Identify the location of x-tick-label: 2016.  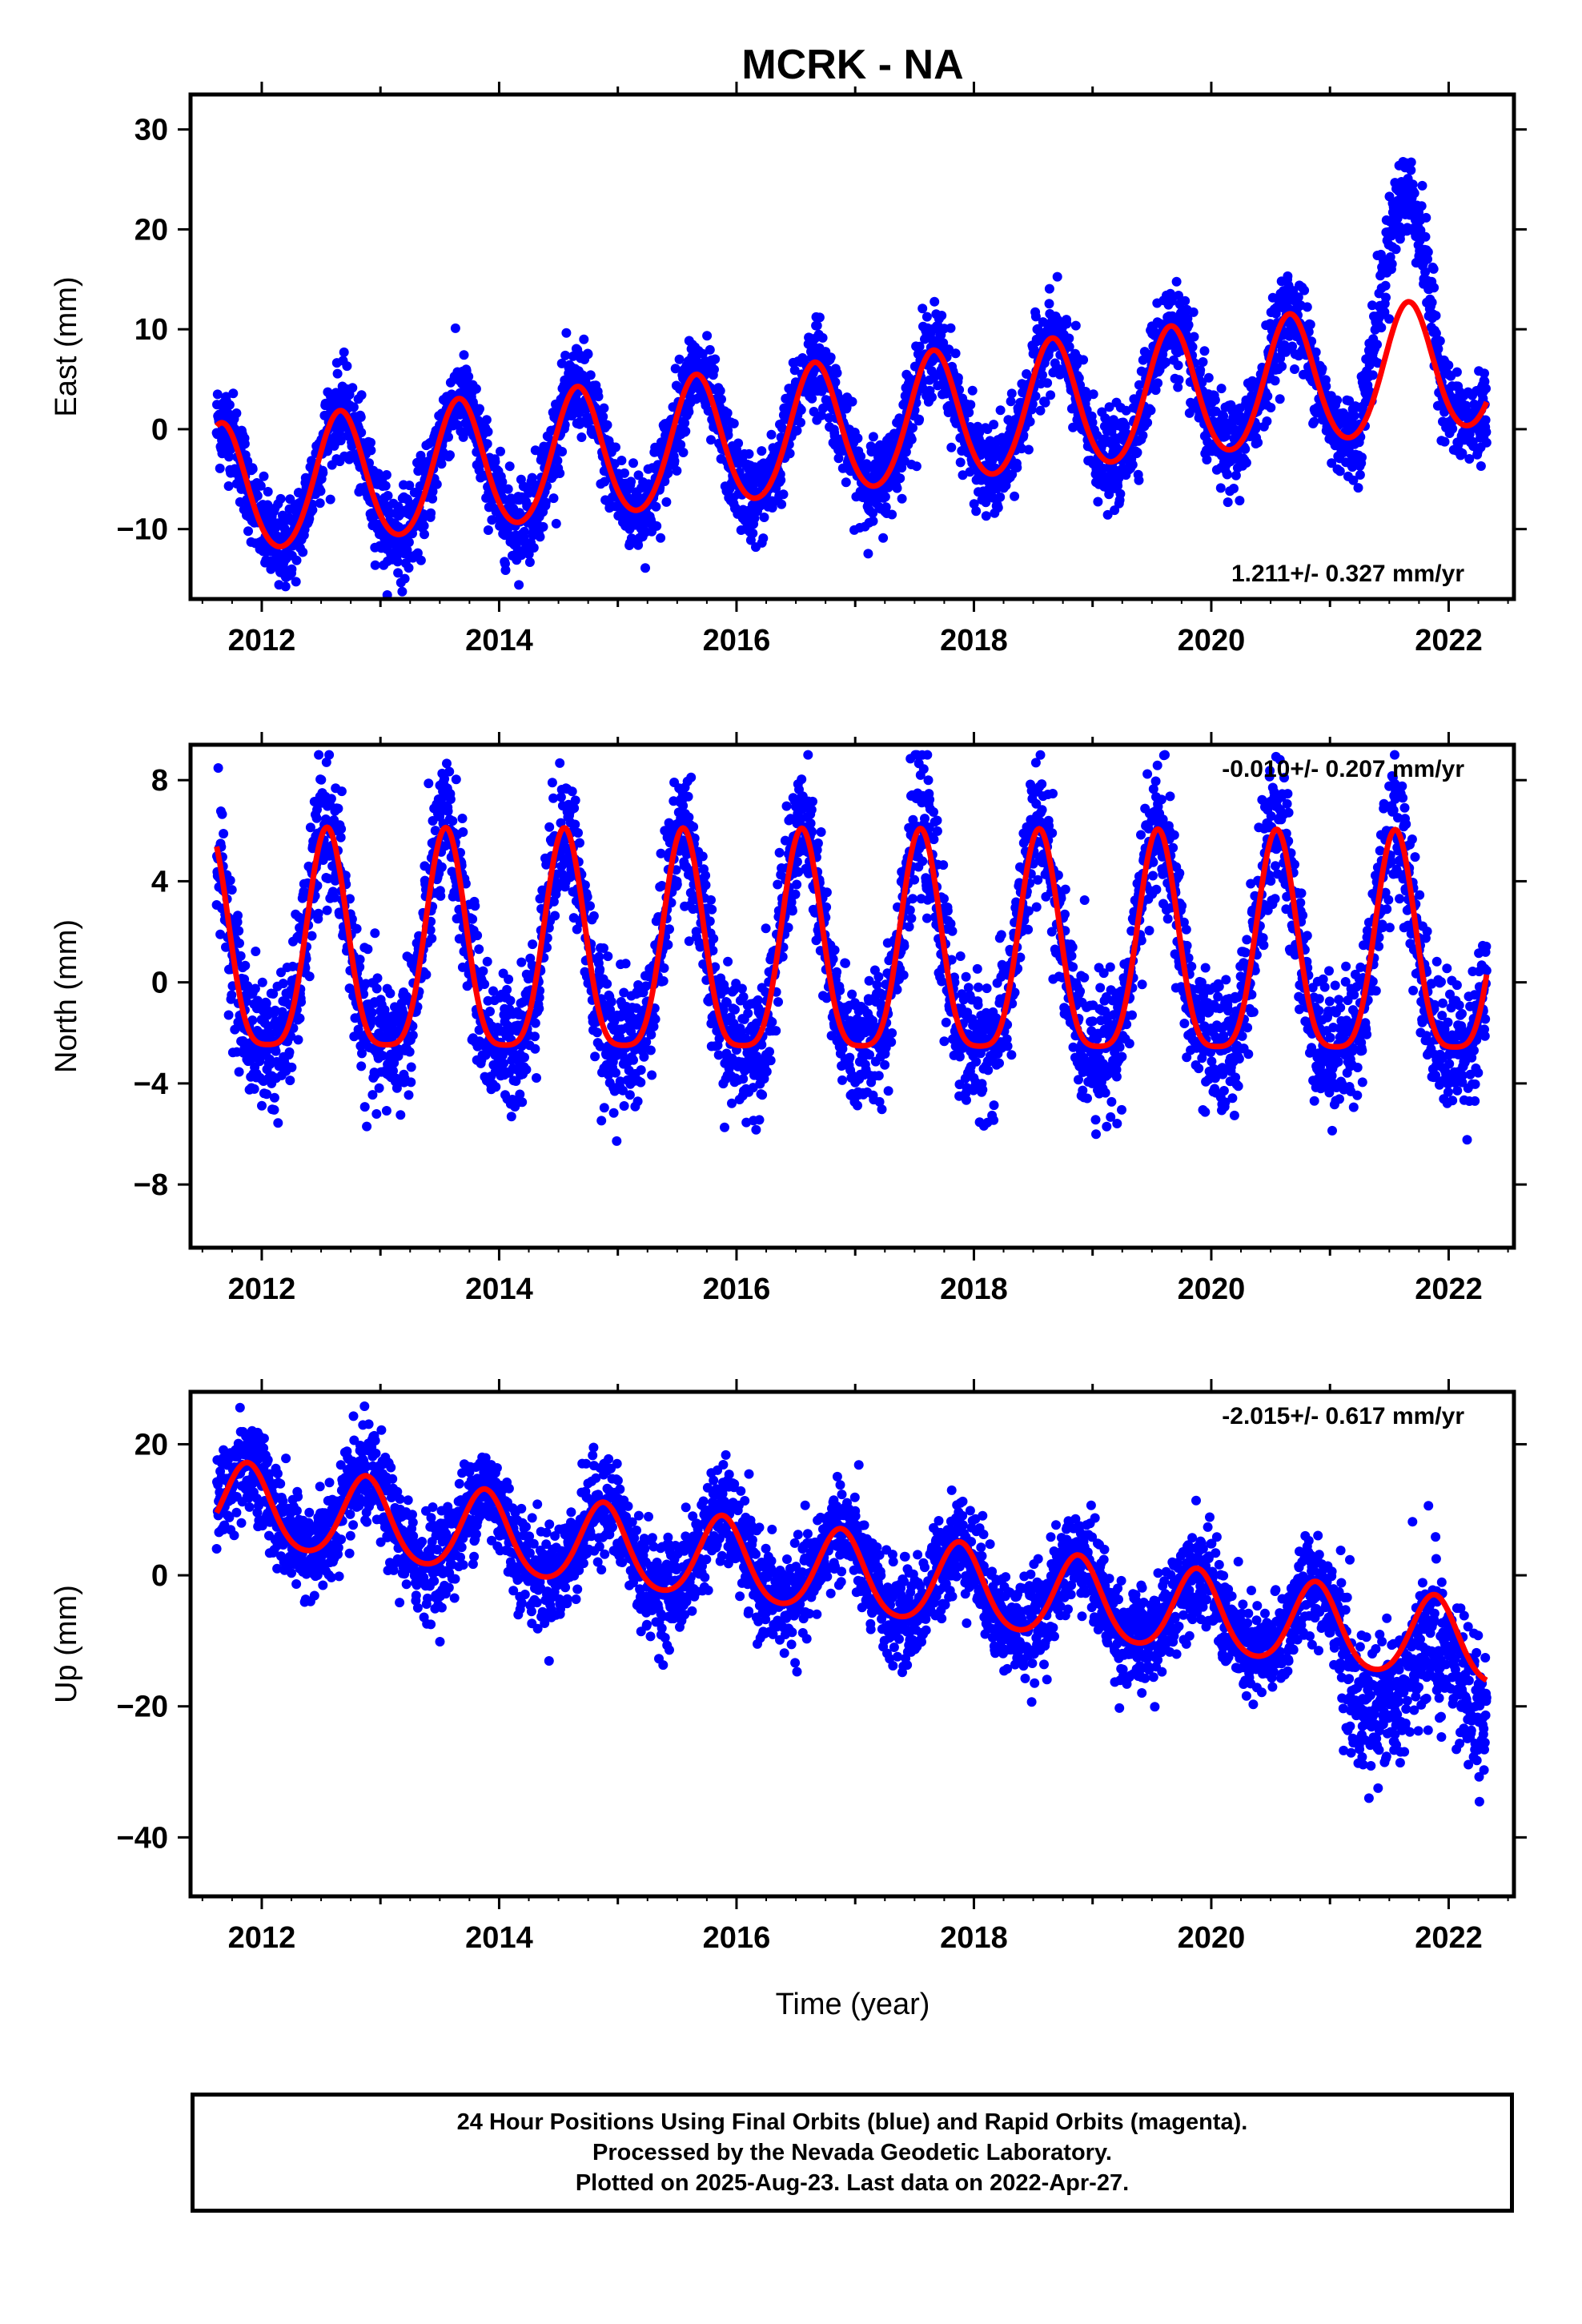
(737, 640).